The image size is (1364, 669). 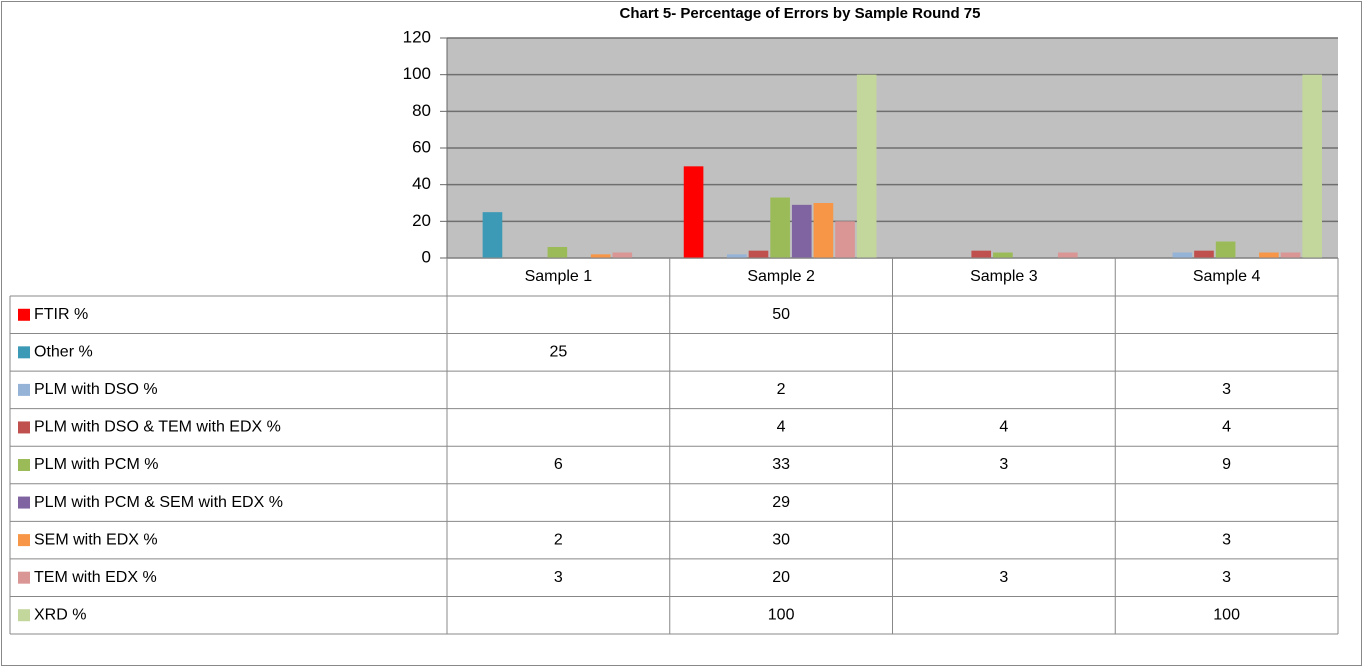 I want to click on x-tick-label: Sample 4, so click(x=1227, y=276).